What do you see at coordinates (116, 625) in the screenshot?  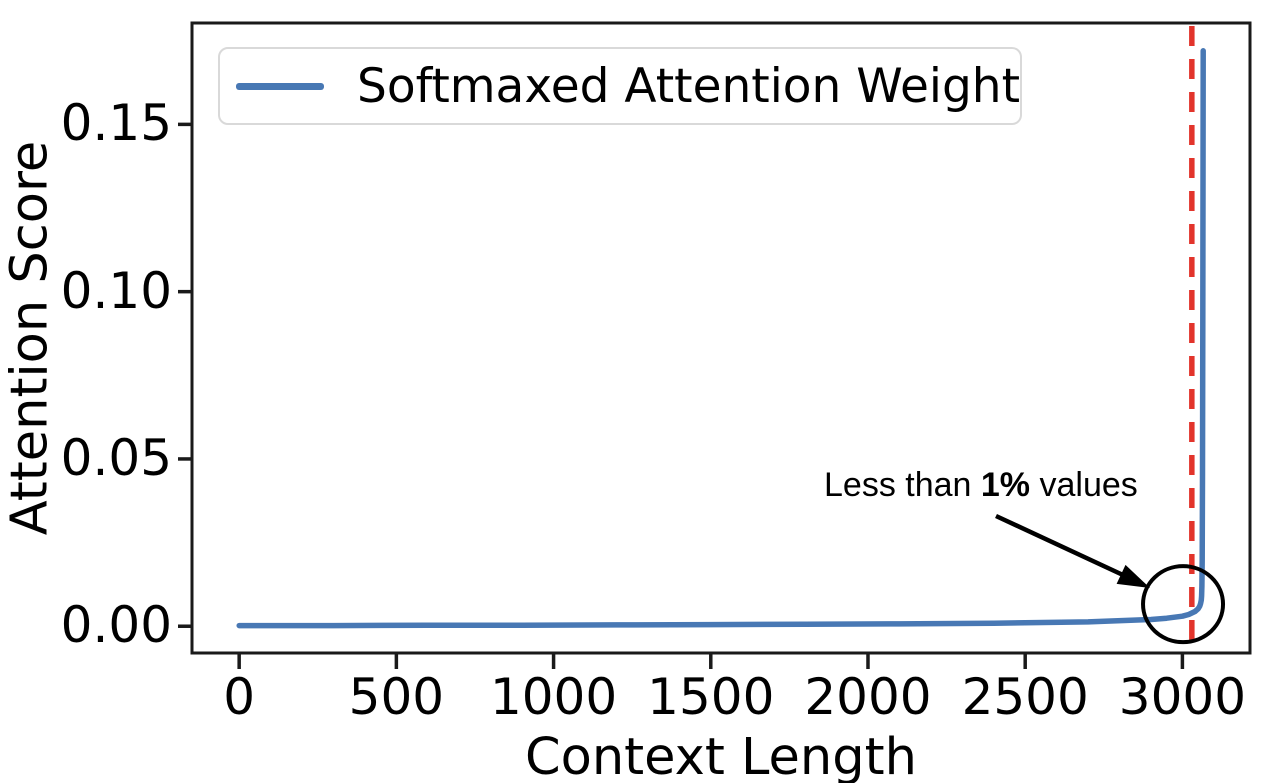 I see `y-tick-label: 0.00` at bounding box center [116, 625].